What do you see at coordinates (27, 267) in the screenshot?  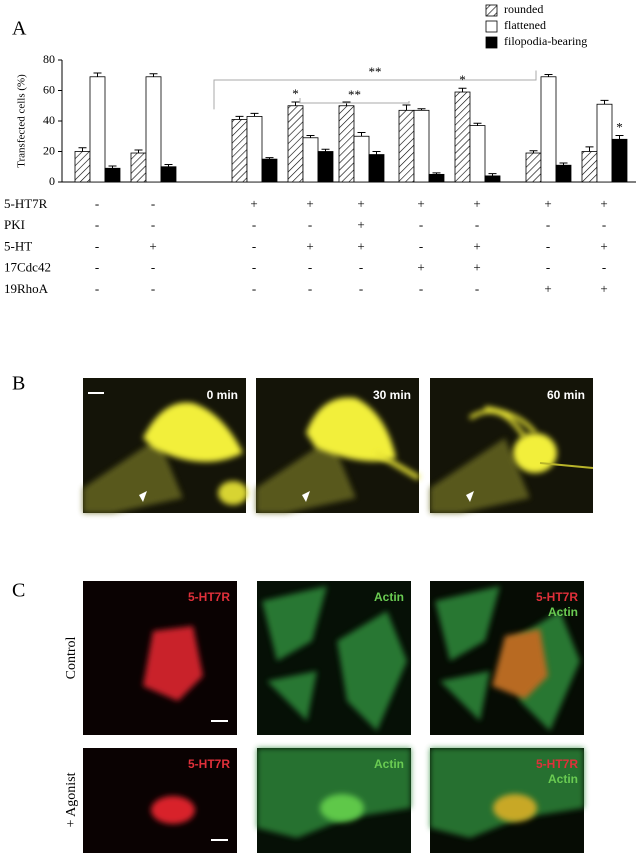 I see `condition-name: 17Cdc42` at bounding box center [27, 267].